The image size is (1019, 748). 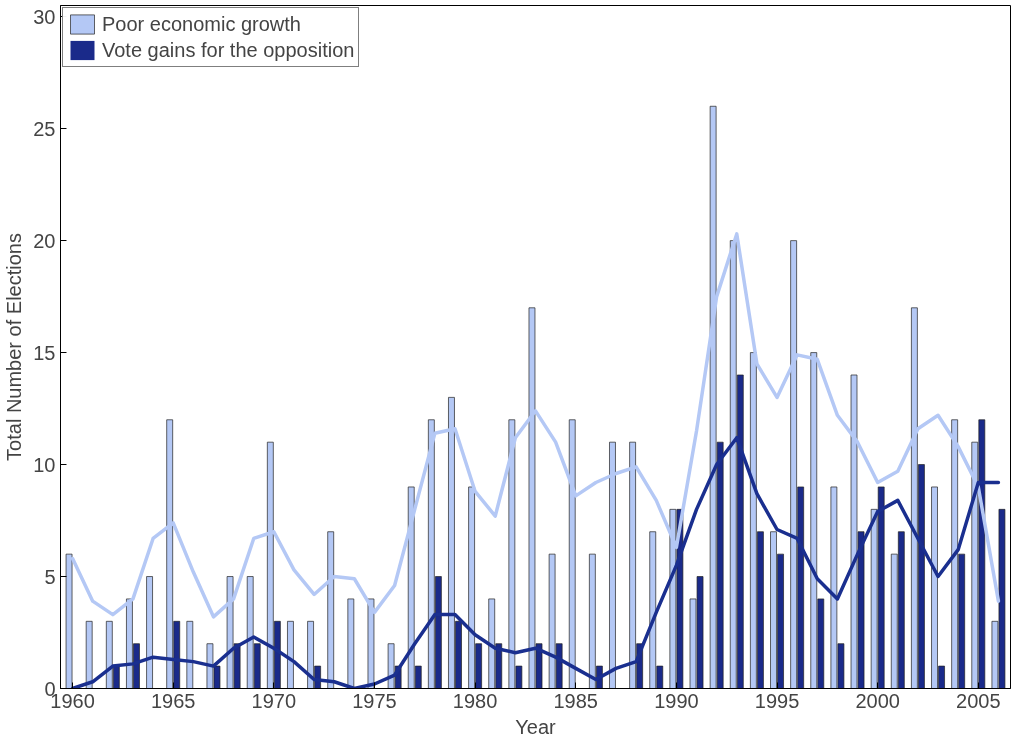 What do you see at coordinates (173, 700) in the screenshot?
I see `x-tick-label: 1965` at bounding box center [173, 700].